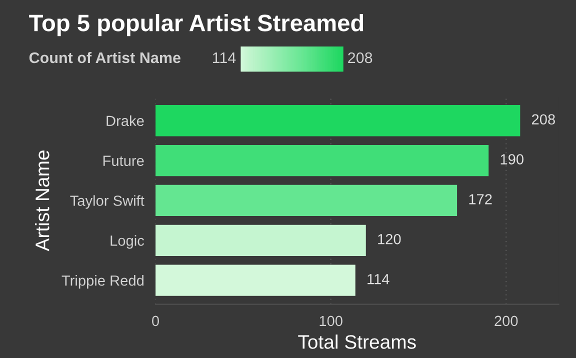 The height and width of the screenshot is (358, 576). What do you see at coordinates (543, 119) in the screenshot?
I see `data-label: 208` at bounding box center [543, 119].